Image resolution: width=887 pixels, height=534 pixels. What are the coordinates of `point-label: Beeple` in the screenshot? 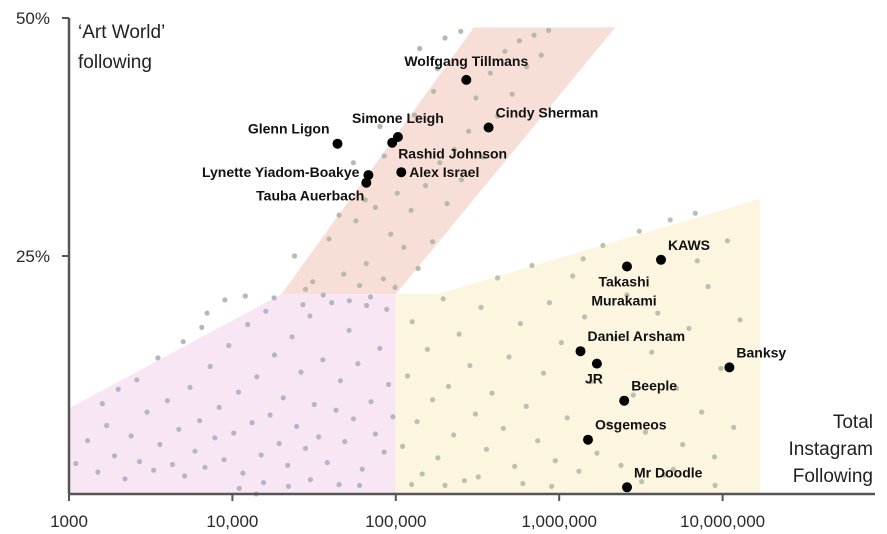 It's located at (654, 386).